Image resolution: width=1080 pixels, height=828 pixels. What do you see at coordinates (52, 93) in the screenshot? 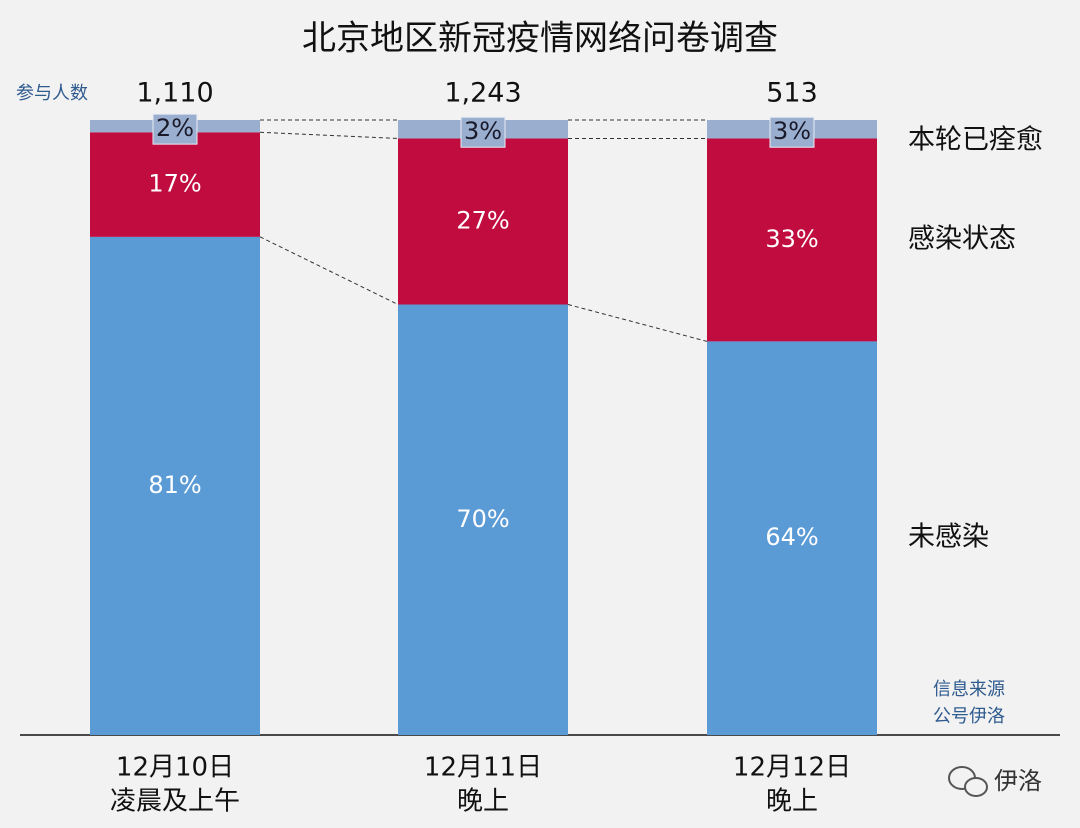
I see `totals-label: 参与人数` at bounding box center [52, 93].